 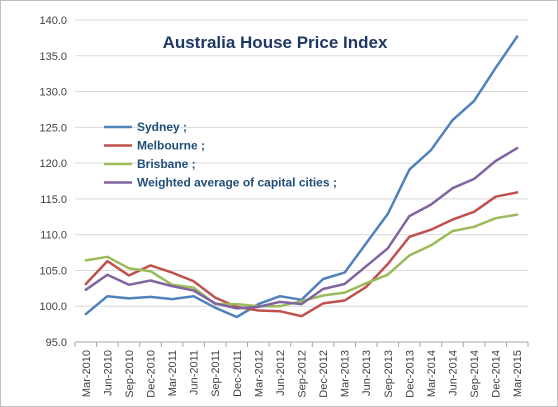 What do you see at coordinates (195, 372) in the screenshot?
I see `x-tick-label: Jun-2011` at bounding box center [195, 372].